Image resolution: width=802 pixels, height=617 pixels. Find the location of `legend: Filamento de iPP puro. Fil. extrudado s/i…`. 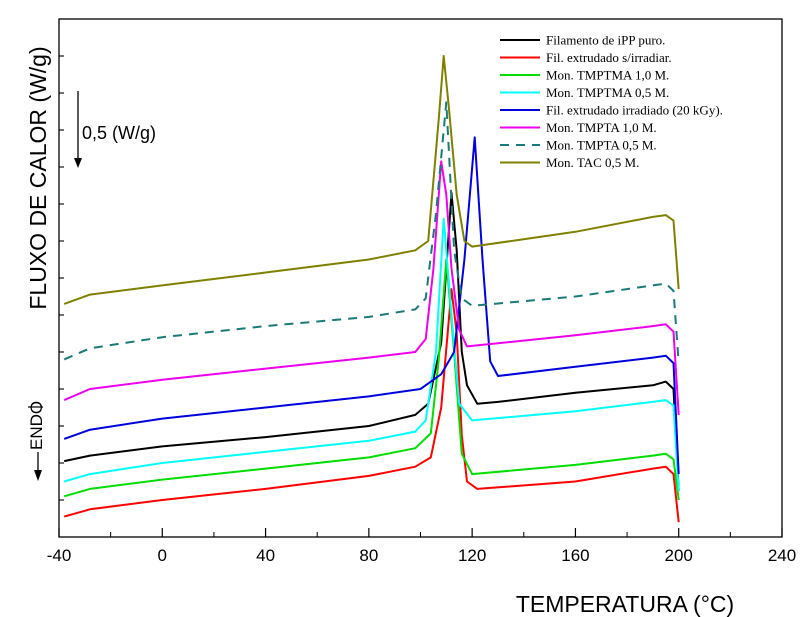

legend: Filamento de iPP puro. Fil. extrudado s/i… is located at coordinates (611, 101).